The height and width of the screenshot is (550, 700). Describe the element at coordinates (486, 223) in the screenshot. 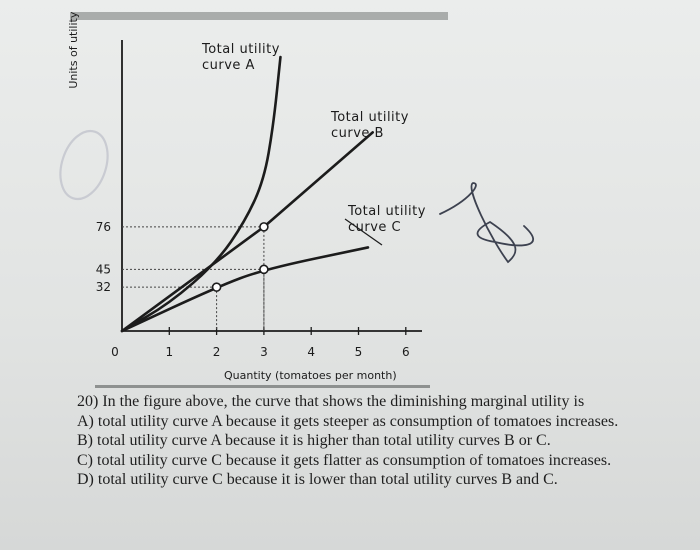

I see `pen-scribble-mark` at that location.